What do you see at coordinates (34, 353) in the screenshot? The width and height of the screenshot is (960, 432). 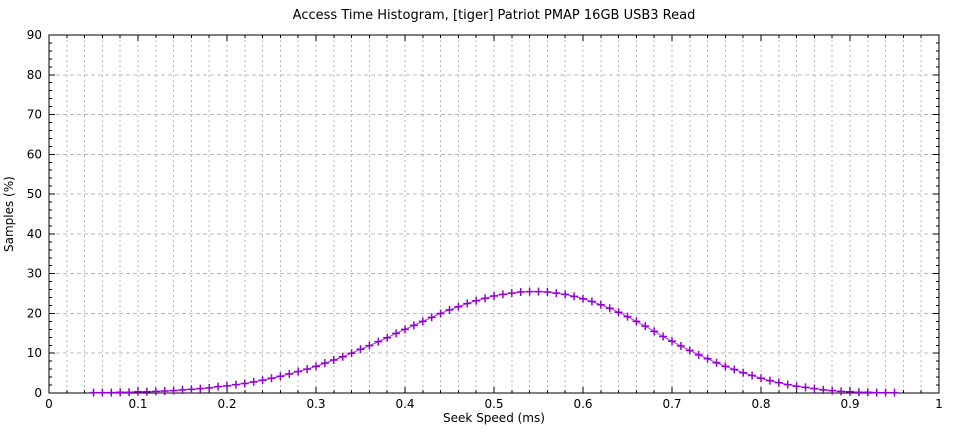 I see `svg-text: 10` at bounding box center [34, 353].